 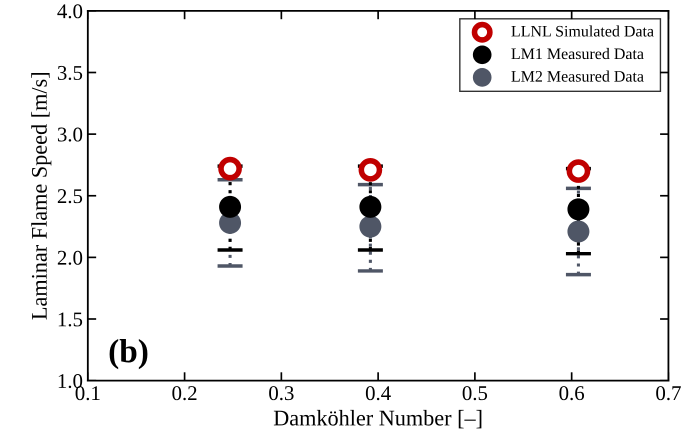 I want to click on legend-label: LM2 Measured Data, so click(x=577, y=76).